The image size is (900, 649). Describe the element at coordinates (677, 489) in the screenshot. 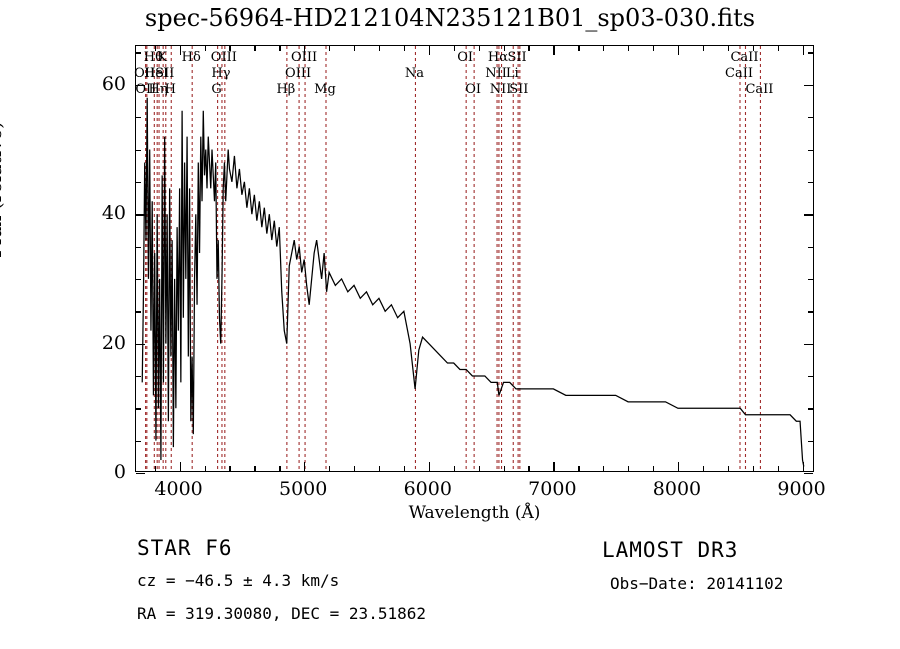

I see `x-tick-label: 8000` at that location.